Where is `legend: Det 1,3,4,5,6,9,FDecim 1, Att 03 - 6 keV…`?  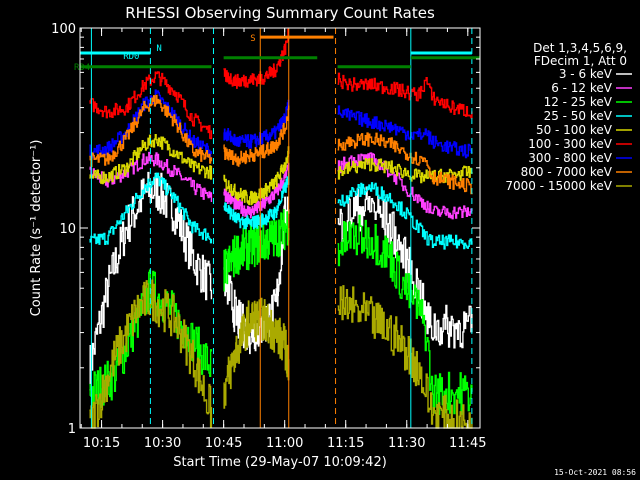 legend: Det 1,3,4,5,6,9,FDecim 1, Att 03 - 6 keV… is located at coordinates (568, 117).